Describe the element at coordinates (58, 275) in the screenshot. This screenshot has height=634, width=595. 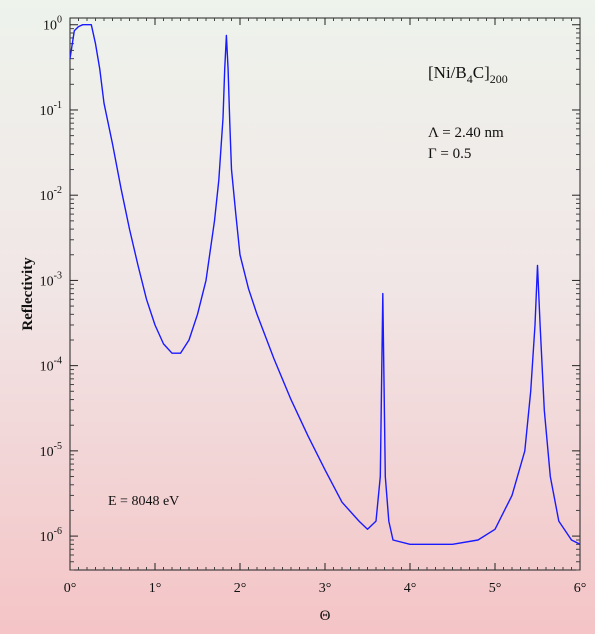
I see `y-tick-exponent: -3` at that location.